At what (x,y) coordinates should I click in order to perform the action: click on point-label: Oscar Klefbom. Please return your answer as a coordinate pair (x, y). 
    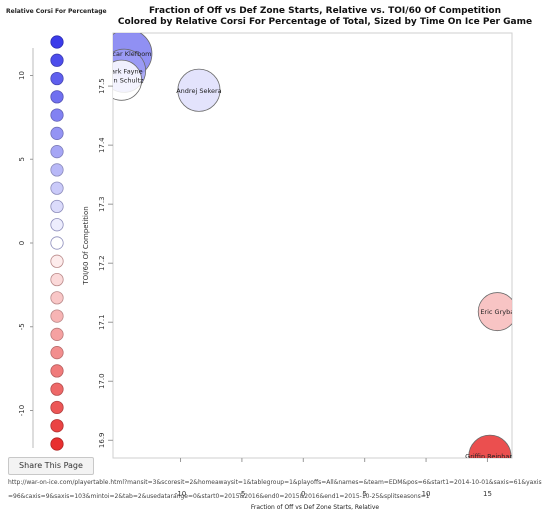
    Looking at the image, I should click on (128, 54).